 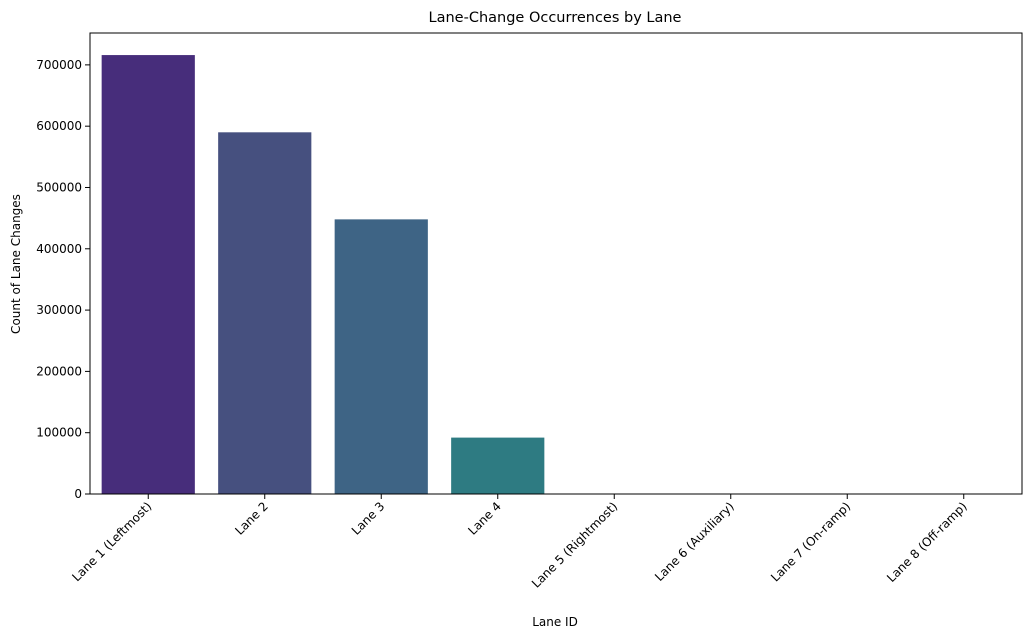 What do you see at coordinates (16, 264) in the screenshot?
I see `y-axis-label: Count of Lane Changes` at bounding box center [16, 264].